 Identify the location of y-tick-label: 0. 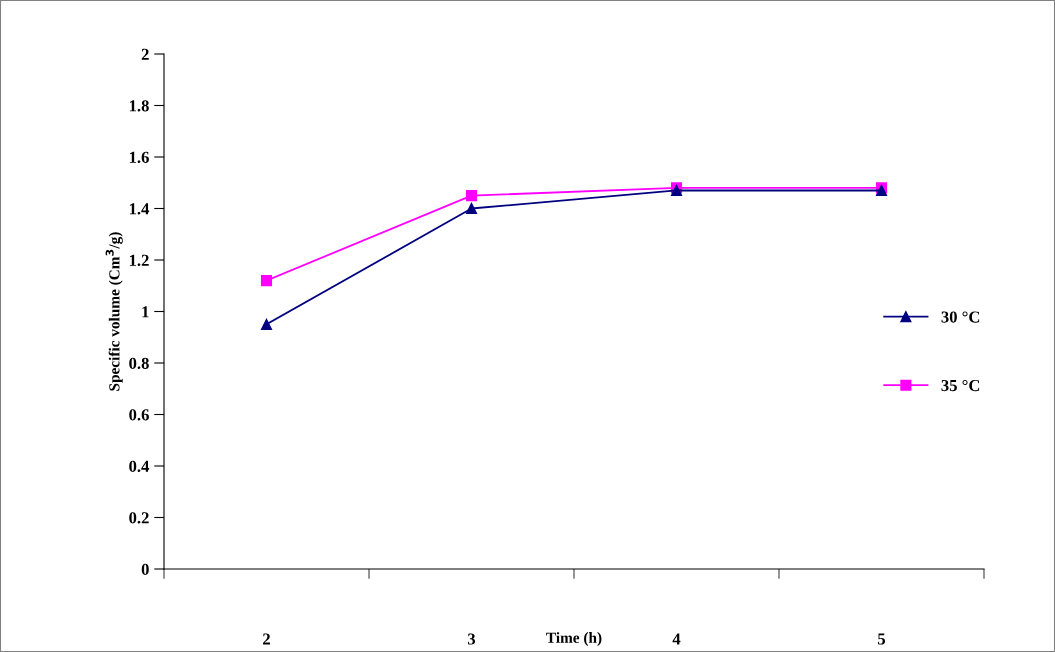
(145, 569).